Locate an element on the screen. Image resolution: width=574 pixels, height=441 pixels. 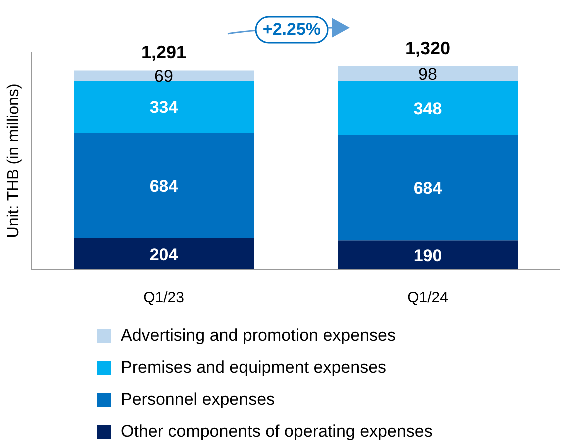
legend-label: Personnel expenses is located at coordinates (198, 400).